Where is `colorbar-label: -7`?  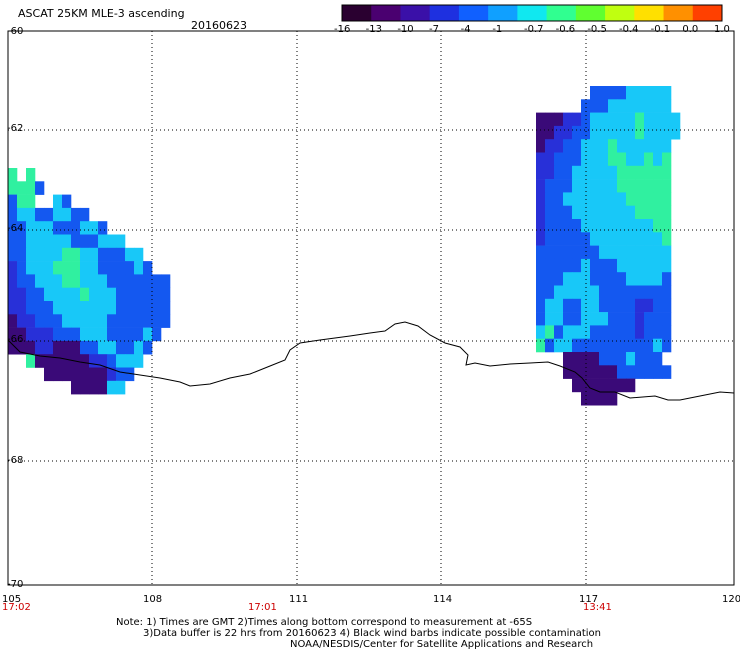
colorbar-label: -7 is located at coordinates (434, 29).